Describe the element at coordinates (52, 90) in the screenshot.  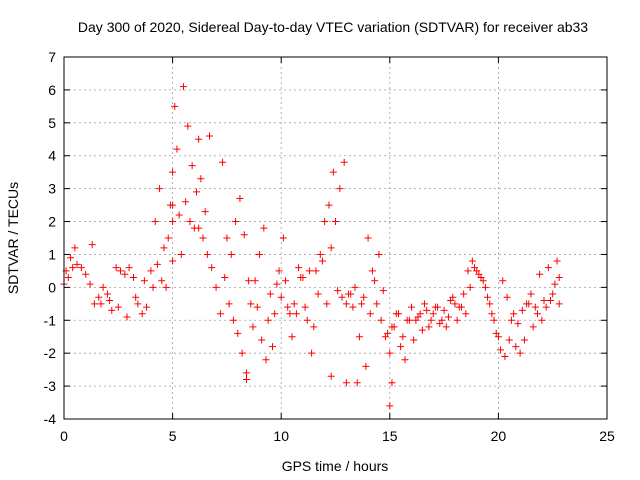
I see `y-tick-label: 6` at that location.